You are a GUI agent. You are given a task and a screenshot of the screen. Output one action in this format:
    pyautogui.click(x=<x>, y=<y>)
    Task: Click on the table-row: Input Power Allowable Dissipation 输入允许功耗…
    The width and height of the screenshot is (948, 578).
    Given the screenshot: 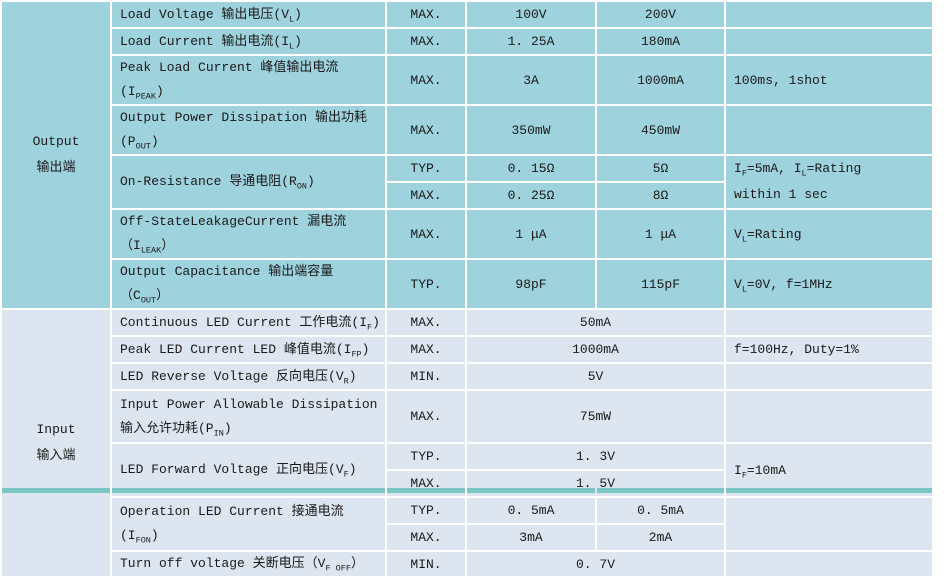 What is the action you would take?
    pyautogui.click(x=467, y=416)
    